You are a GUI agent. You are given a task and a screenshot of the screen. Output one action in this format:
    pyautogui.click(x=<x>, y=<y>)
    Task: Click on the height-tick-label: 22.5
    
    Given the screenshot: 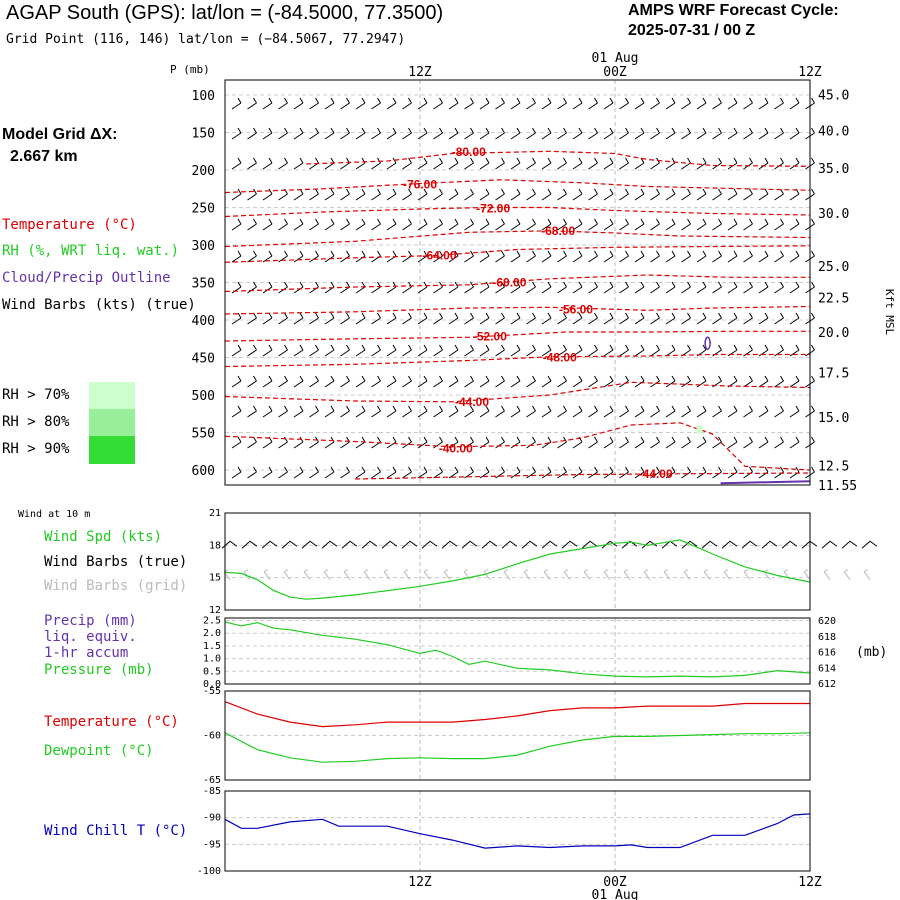 What is the action you would take?
    pyautogui.click(x=833, y=299)
    